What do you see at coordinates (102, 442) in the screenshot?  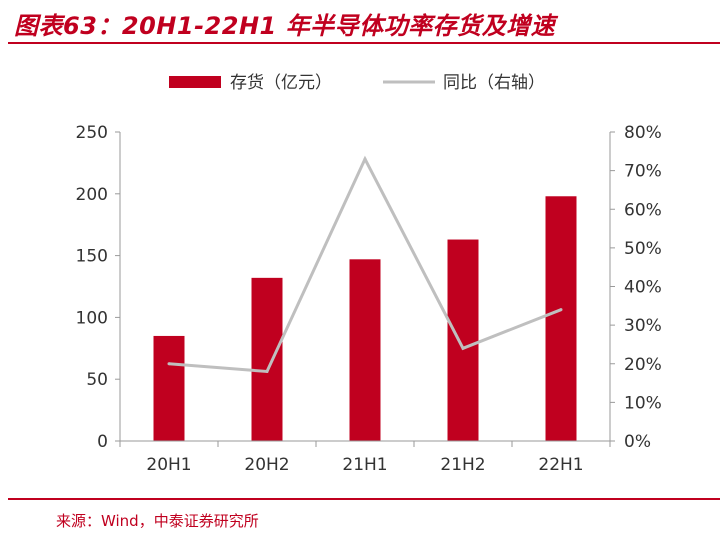 I see `left-axis-tick-label: 0` at bounding box center [102, 442].